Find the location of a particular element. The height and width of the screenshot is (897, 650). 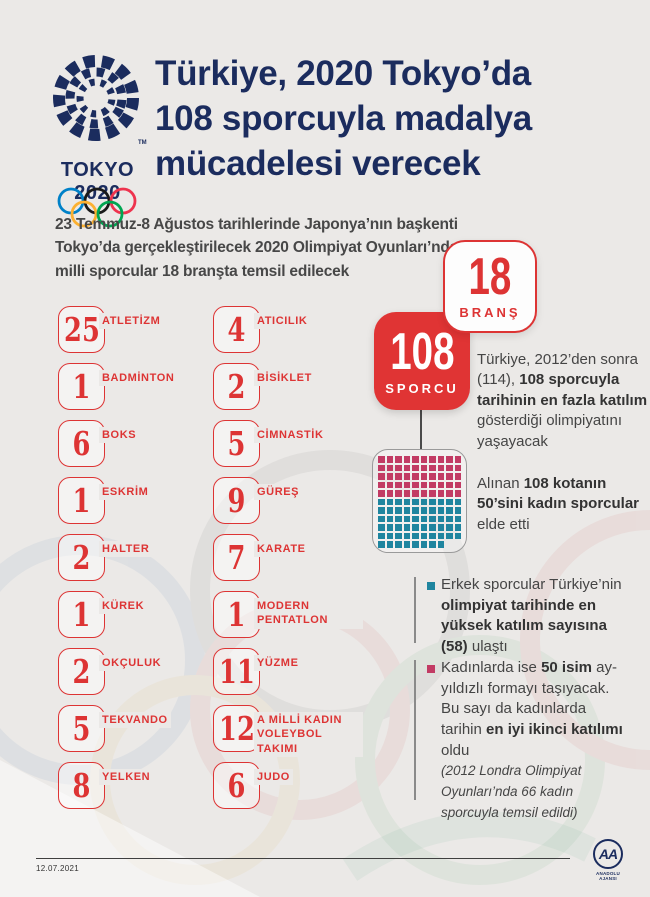

sport-item: 8 YELKEN is located at coordinates (133, 785).